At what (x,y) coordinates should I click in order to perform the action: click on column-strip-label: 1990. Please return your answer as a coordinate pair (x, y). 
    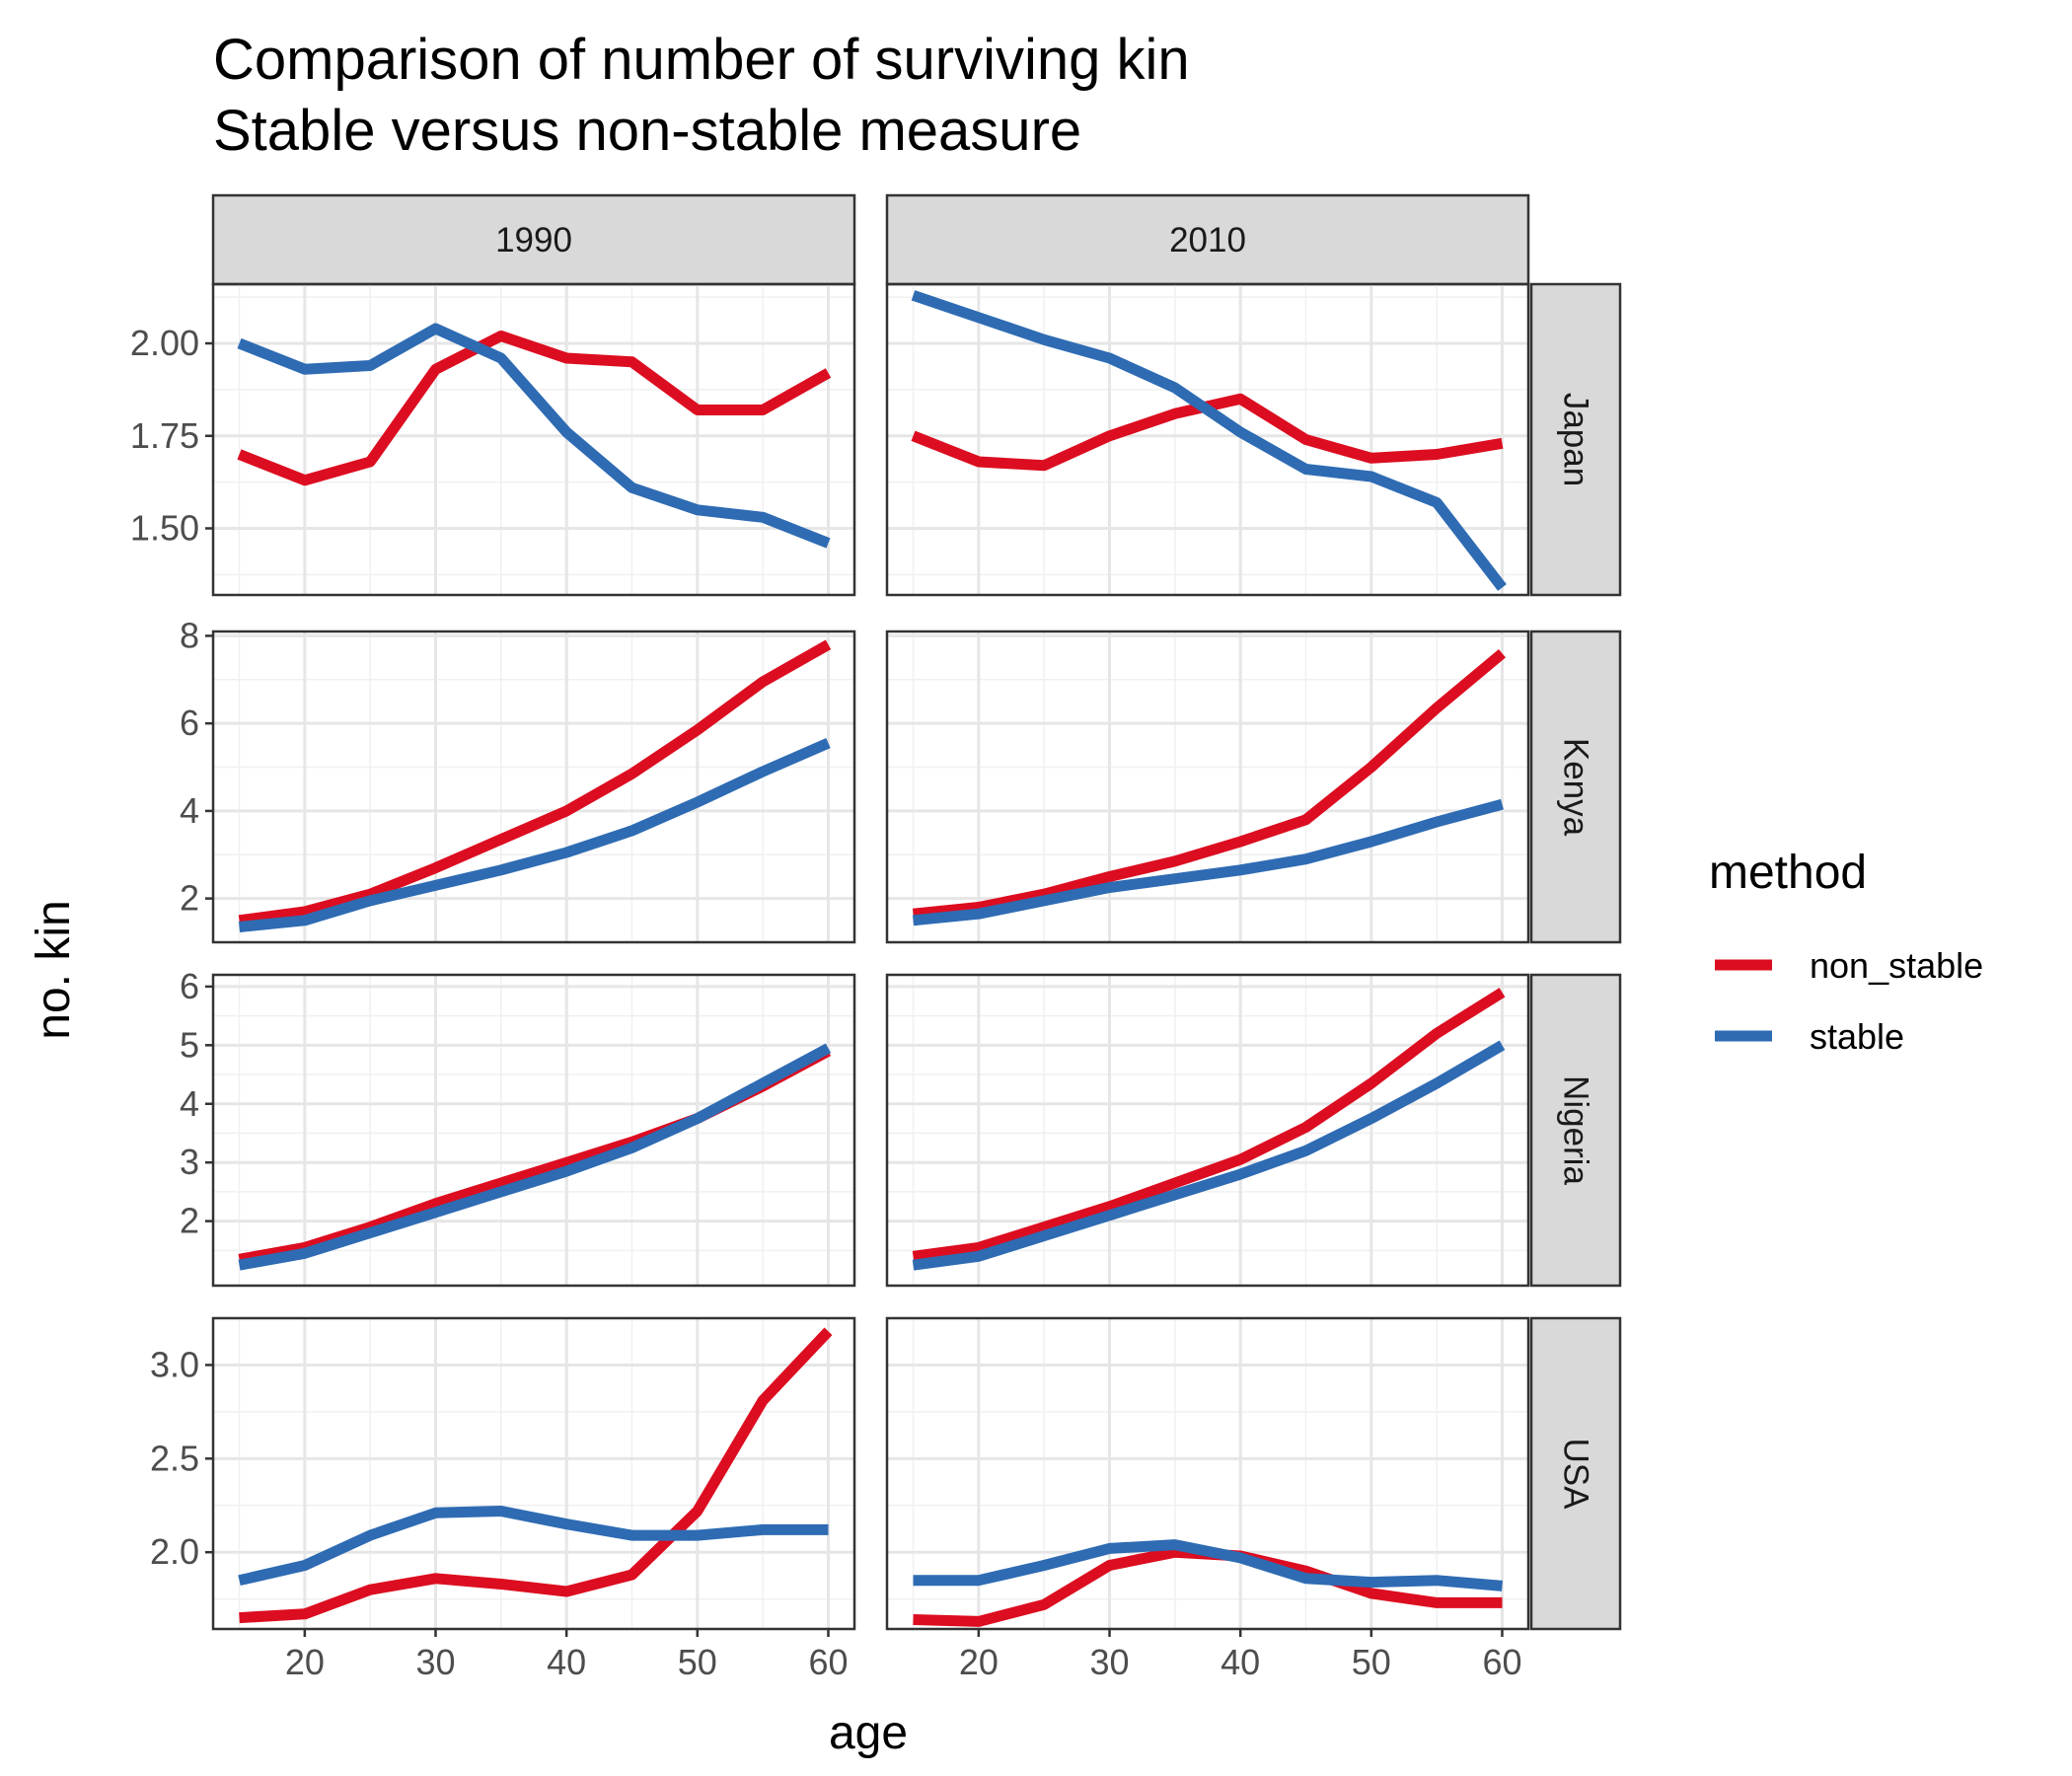
    Looking at the image, I should click on (533, 240).